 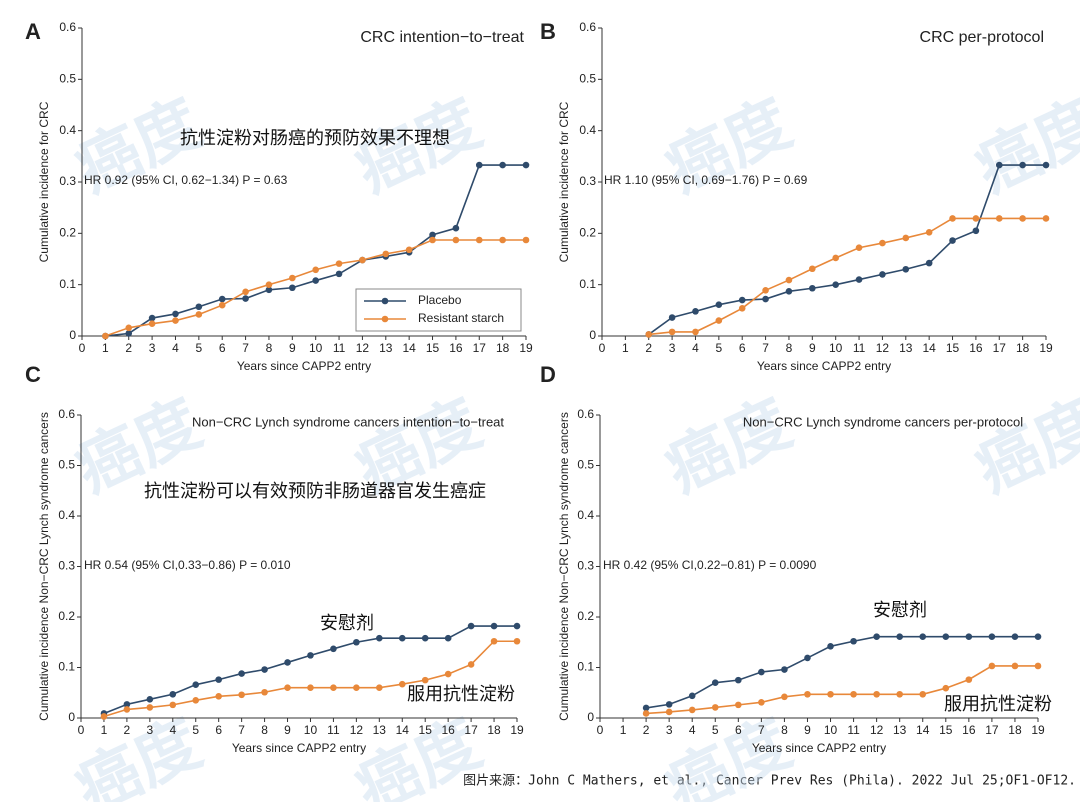 I want to click on hr-annotation: HR 1.10 (95% CI, 0.69−1.76) P = 0.69, so click(x=706, y=180).